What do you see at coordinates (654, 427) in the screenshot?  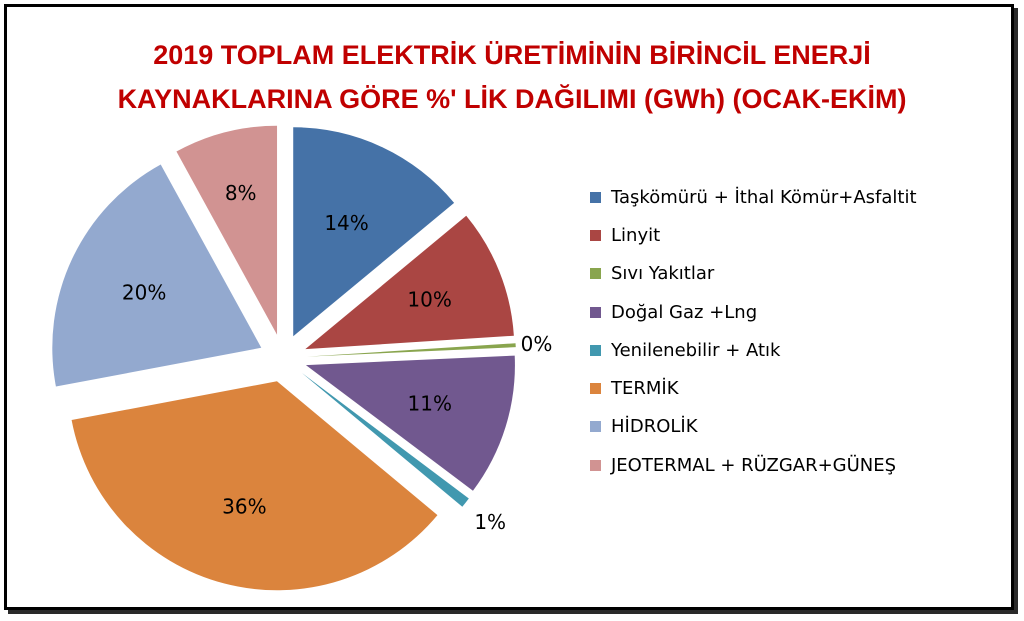 I see `legend-label: HİDROLİK` at bounding box center [654, 427].